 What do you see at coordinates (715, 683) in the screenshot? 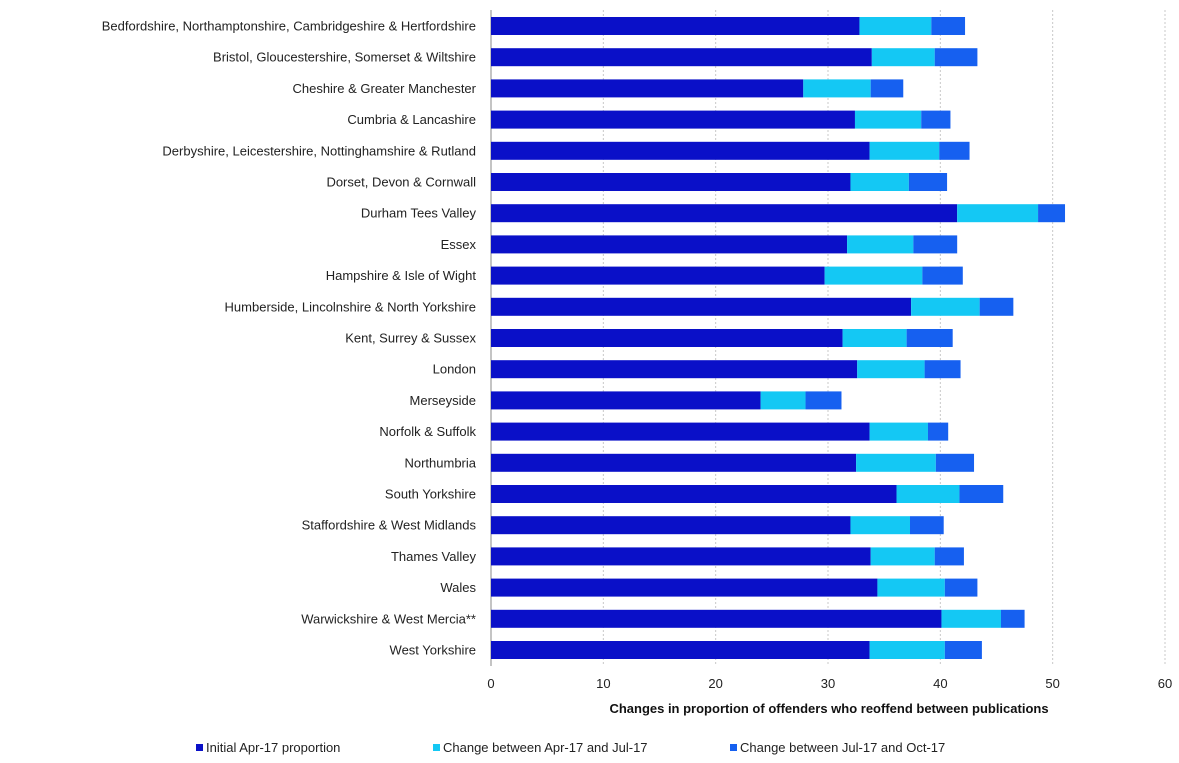
I see `x-tick-label-20: 20` at bounding box center [715, 683].